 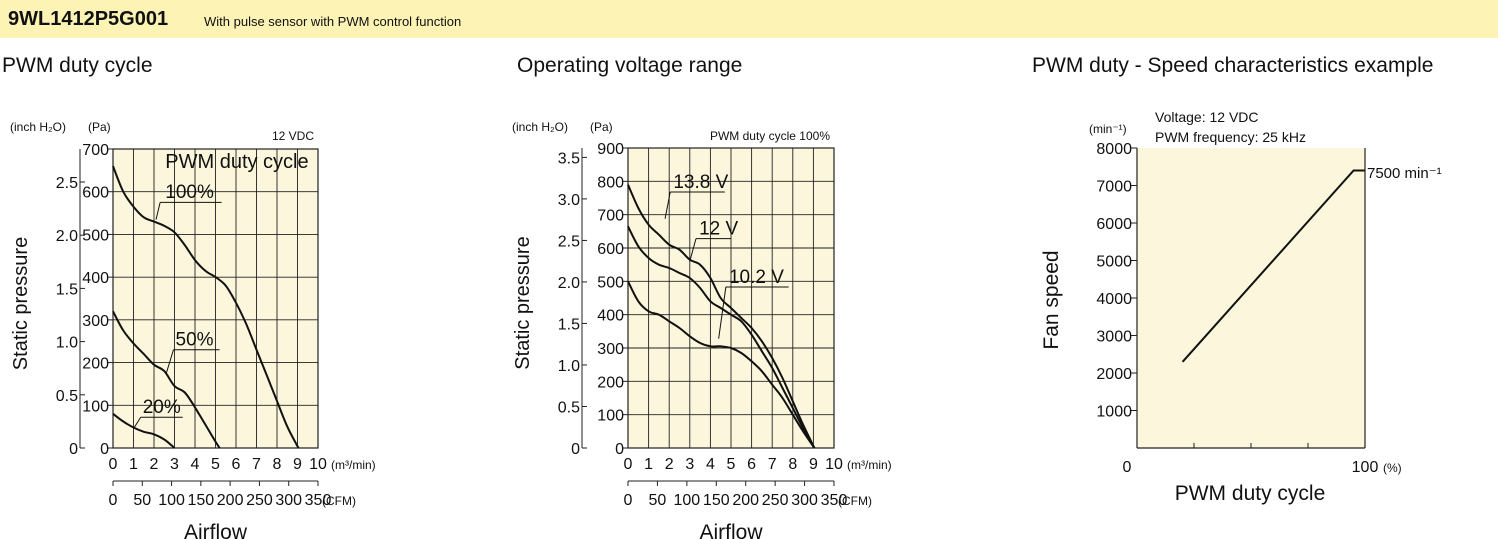 I want to click on chart2-y-tick-label-pa: 400, so click(x=610, y=316).